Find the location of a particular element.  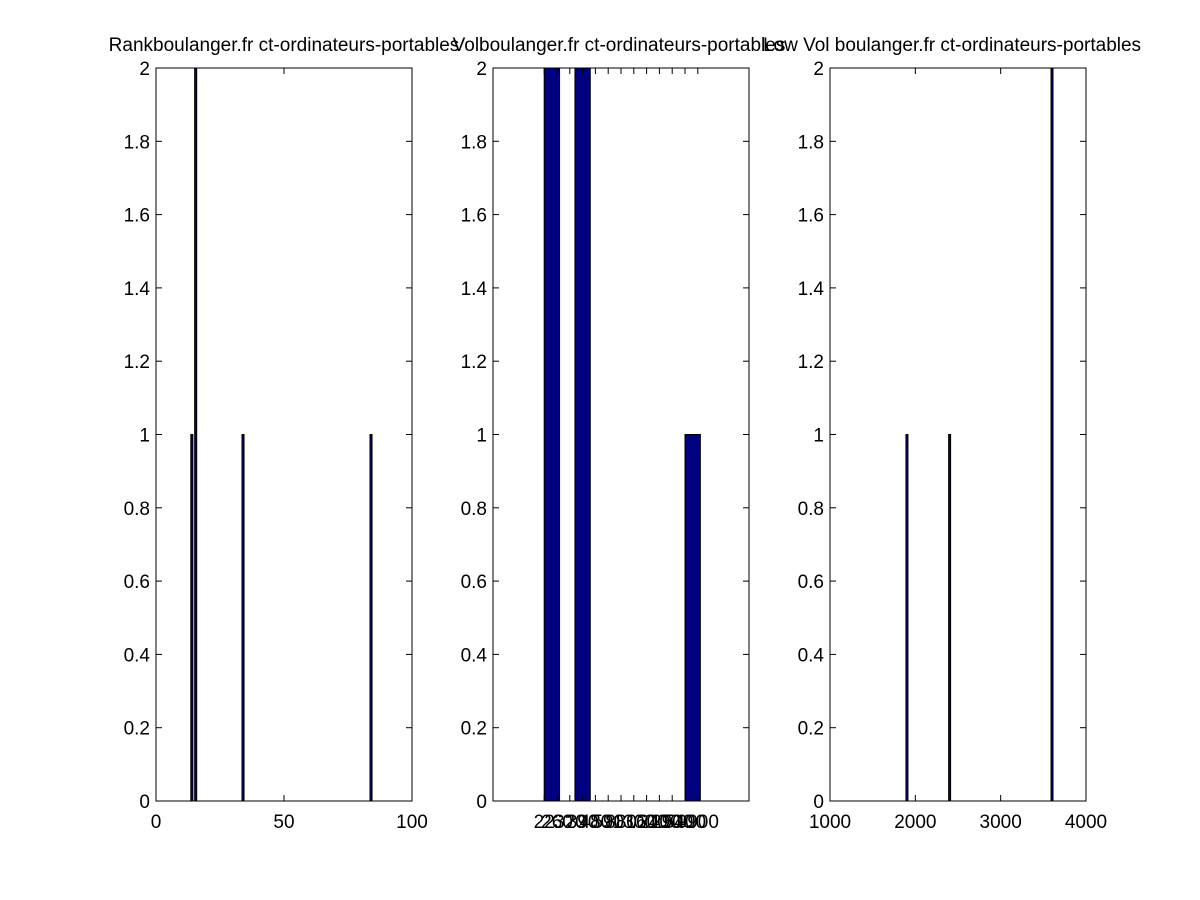

x-tick-label: 2400 is located at coordinates (659, 822).